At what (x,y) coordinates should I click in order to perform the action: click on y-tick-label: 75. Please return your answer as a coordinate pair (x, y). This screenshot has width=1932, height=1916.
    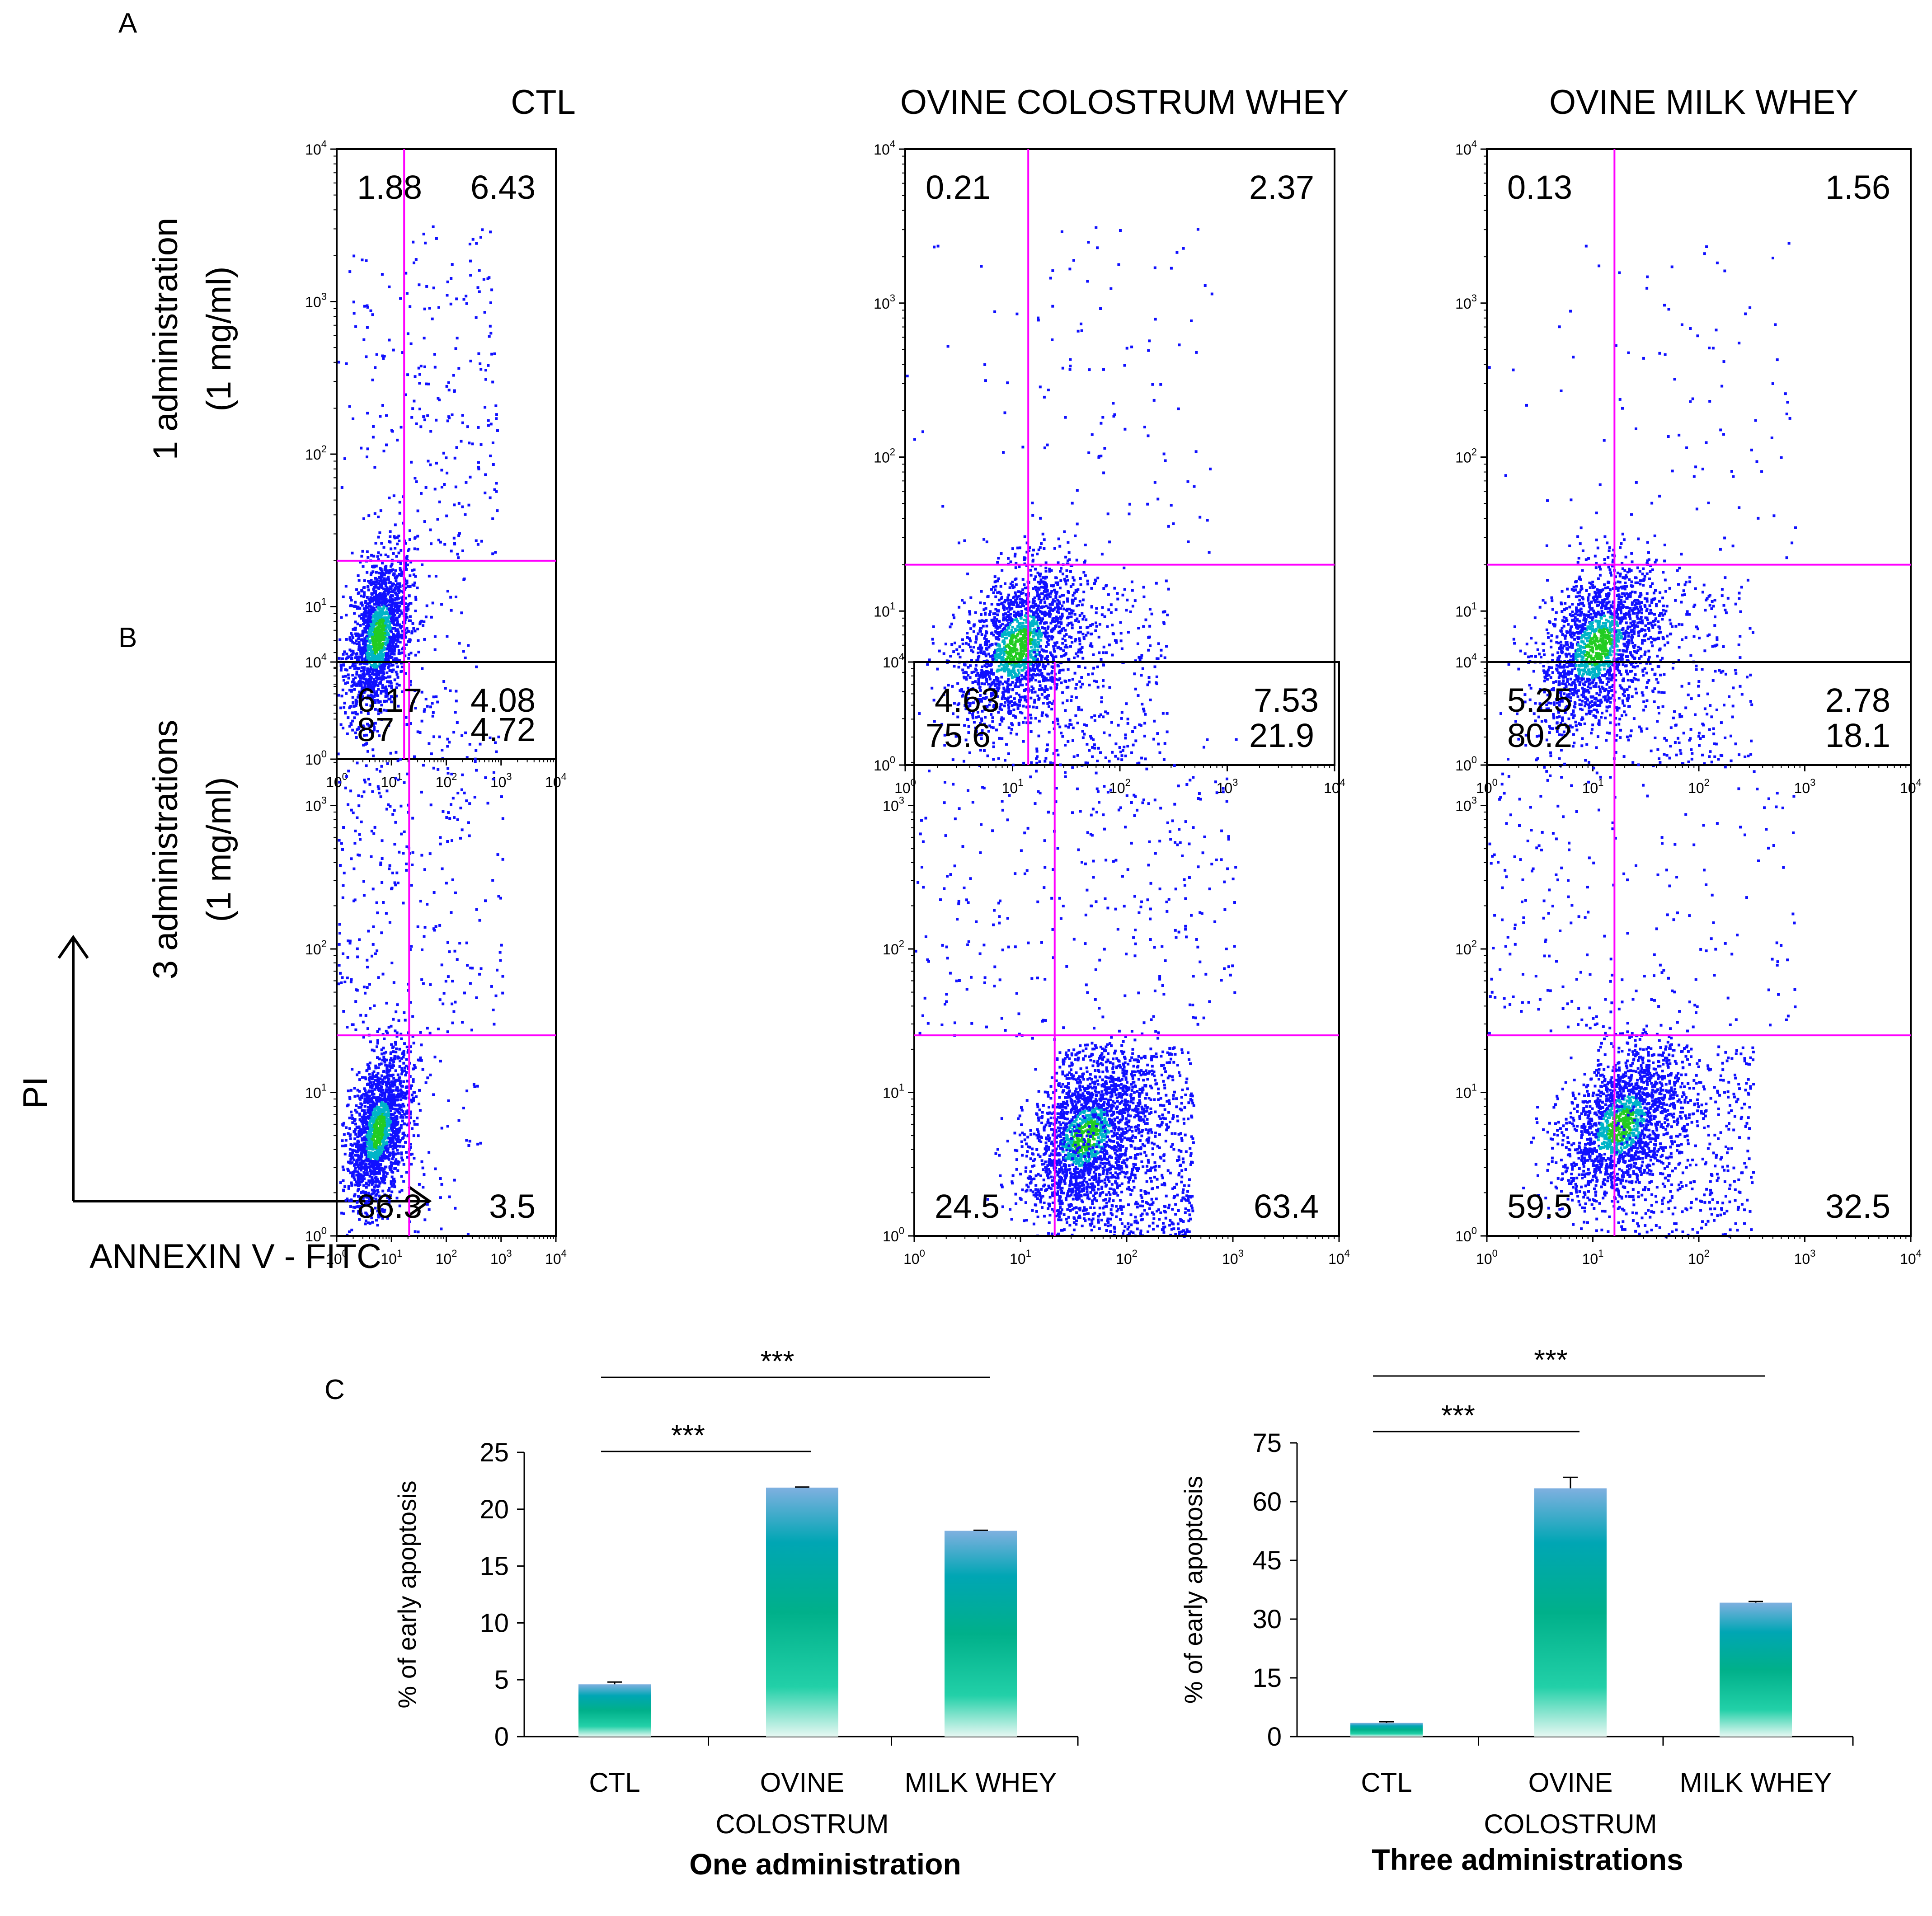
    Looking at the image, I should click on (1267, 1443).